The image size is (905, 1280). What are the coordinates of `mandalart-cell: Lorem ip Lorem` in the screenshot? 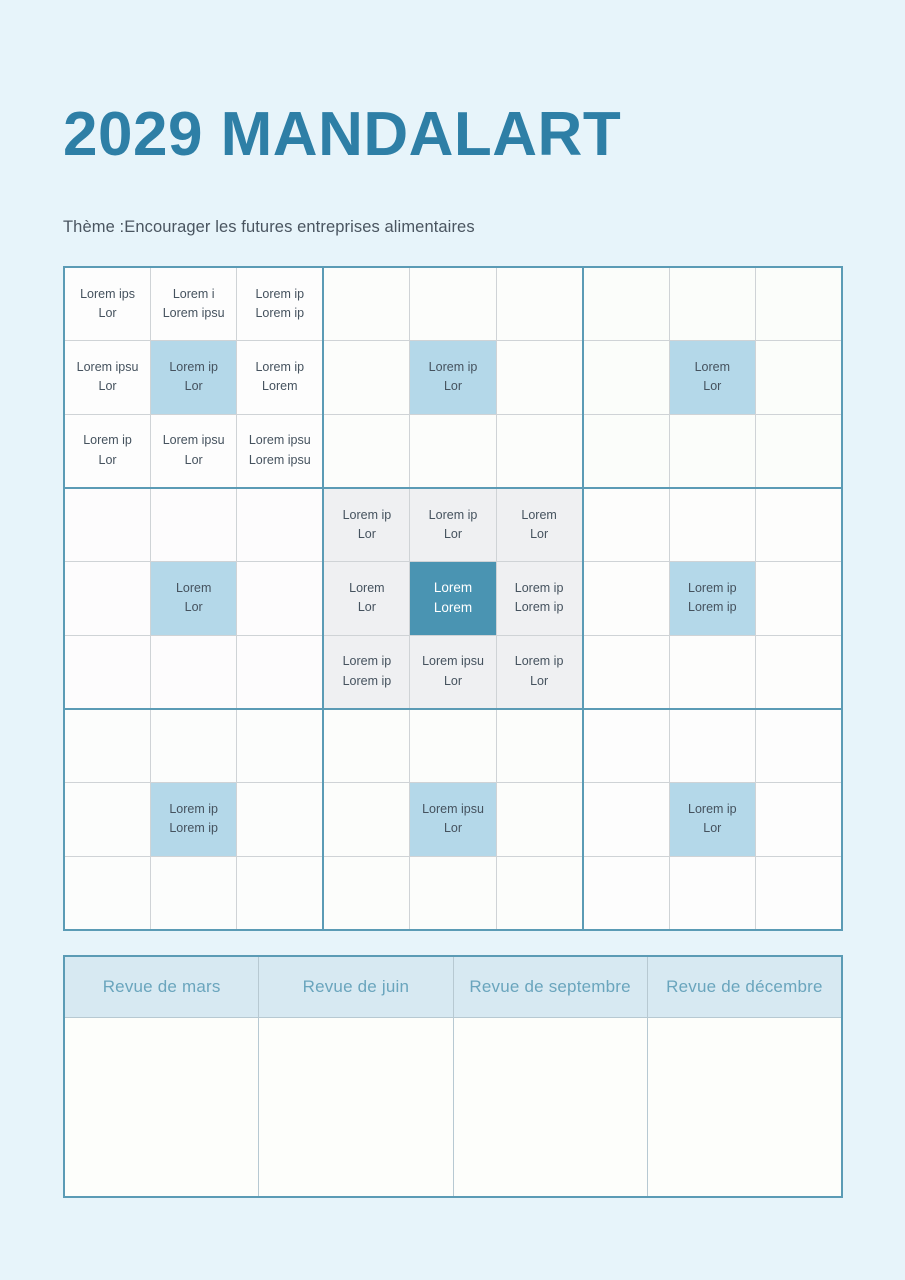 It's located at (280, 377).